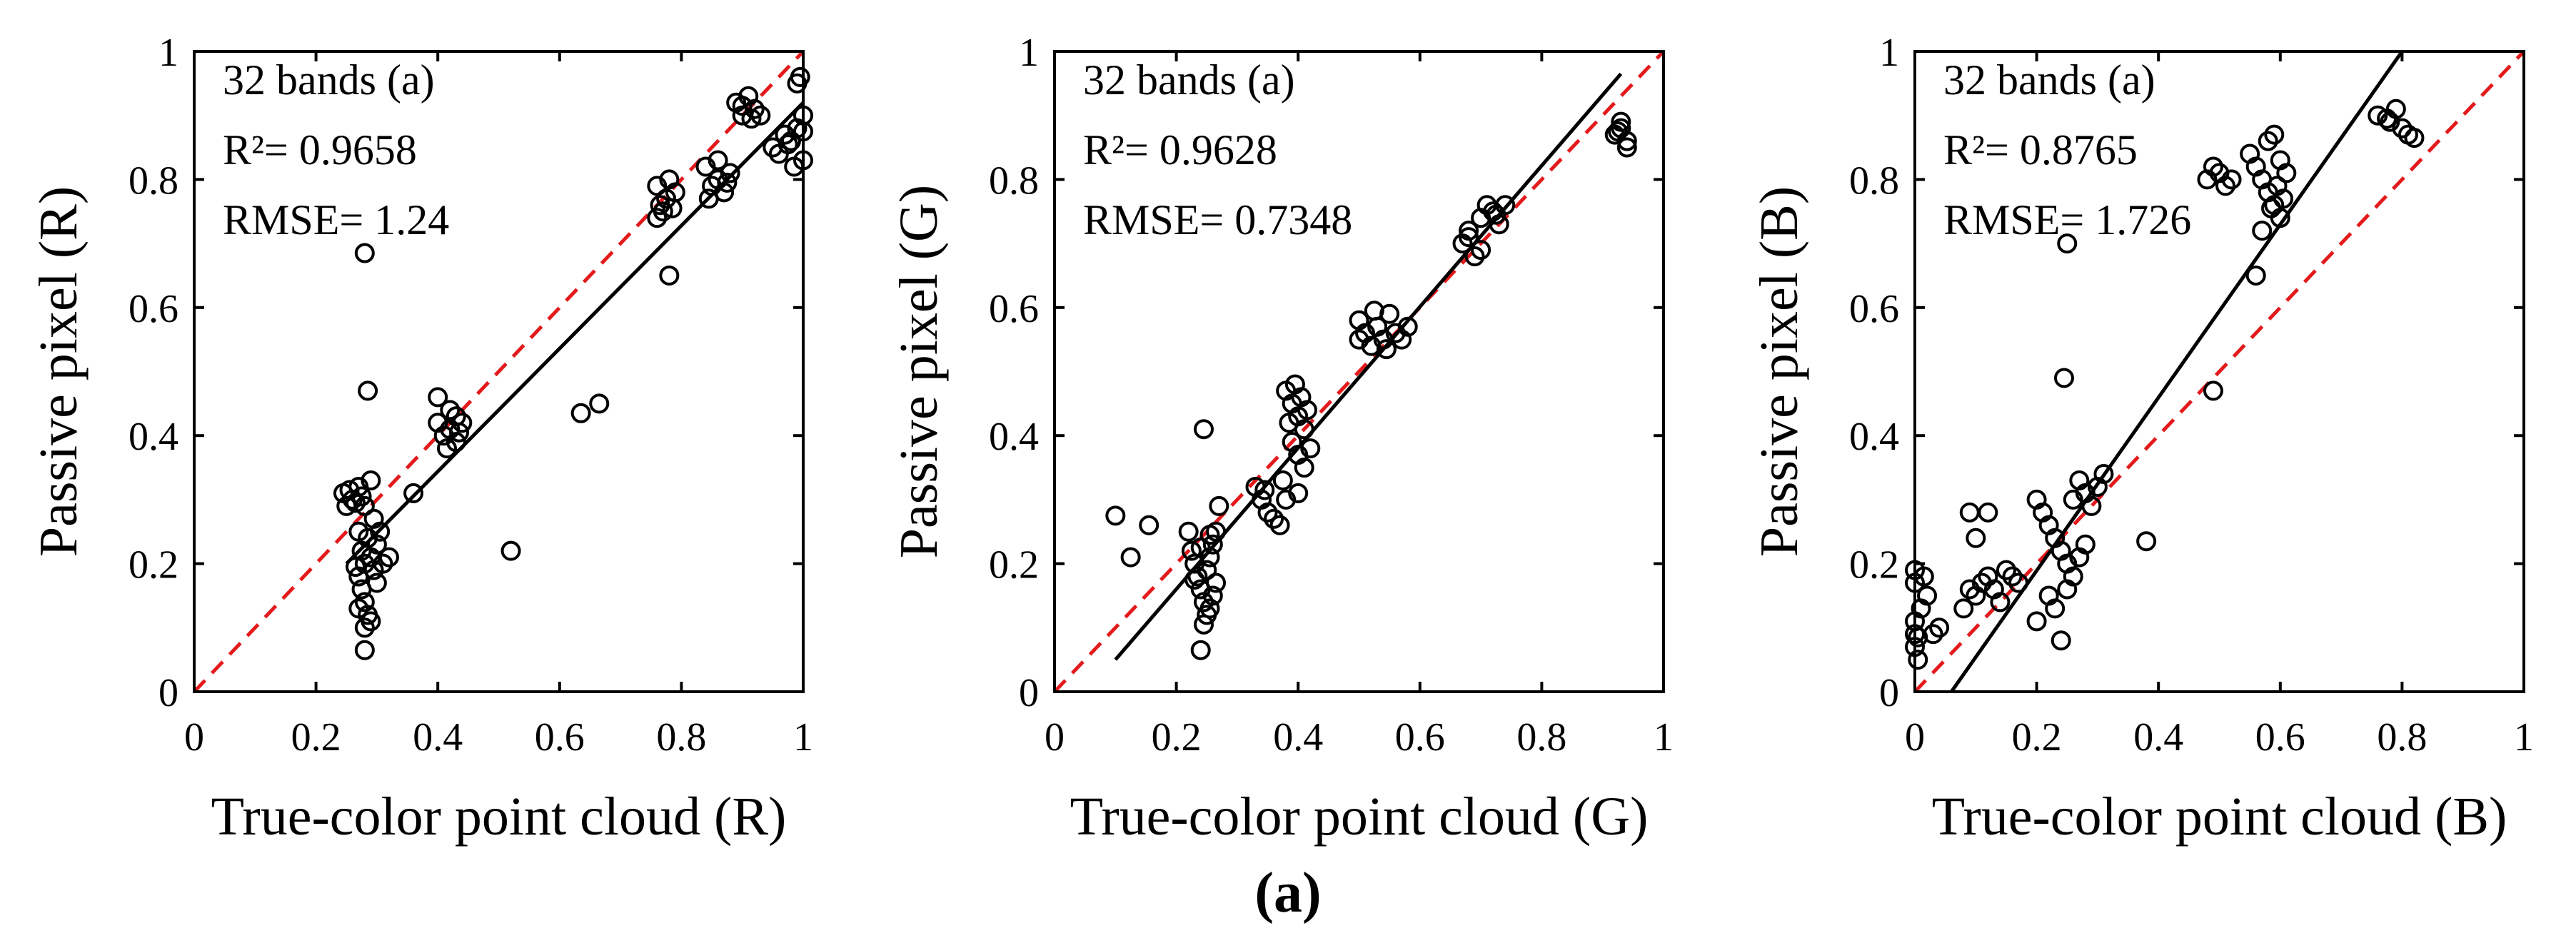 This screenshot has width=2576, height=943. I want to click on x-axis-label: True-color point cloud (G), so click(1359, 817).